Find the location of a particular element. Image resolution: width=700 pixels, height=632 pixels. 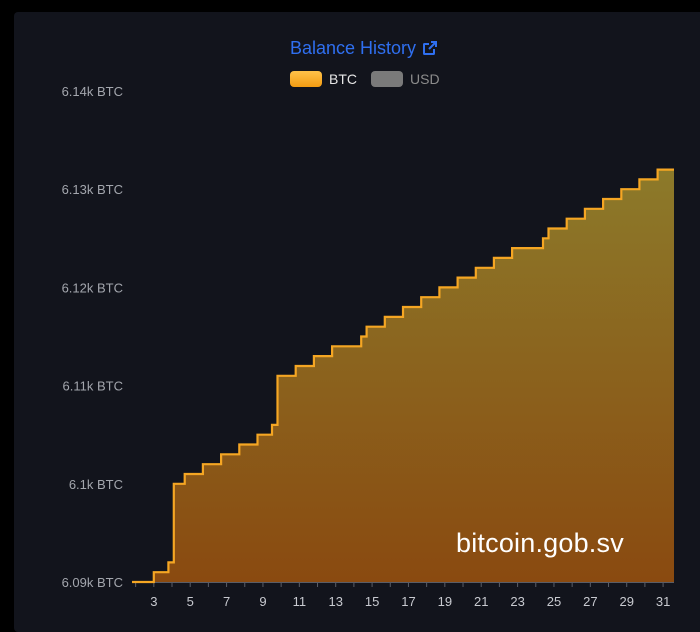

chart-legend: BTC USD is located at coordinates (372, 79).